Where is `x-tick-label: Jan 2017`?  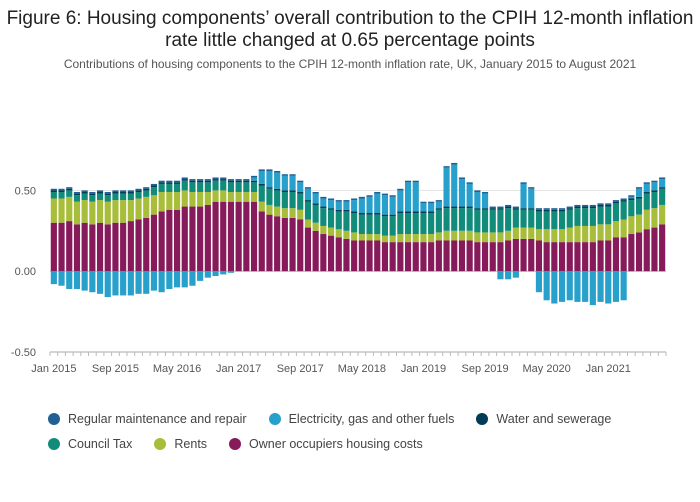 x-tick-label: Jan 2017 is located at coordinates (238, 369).